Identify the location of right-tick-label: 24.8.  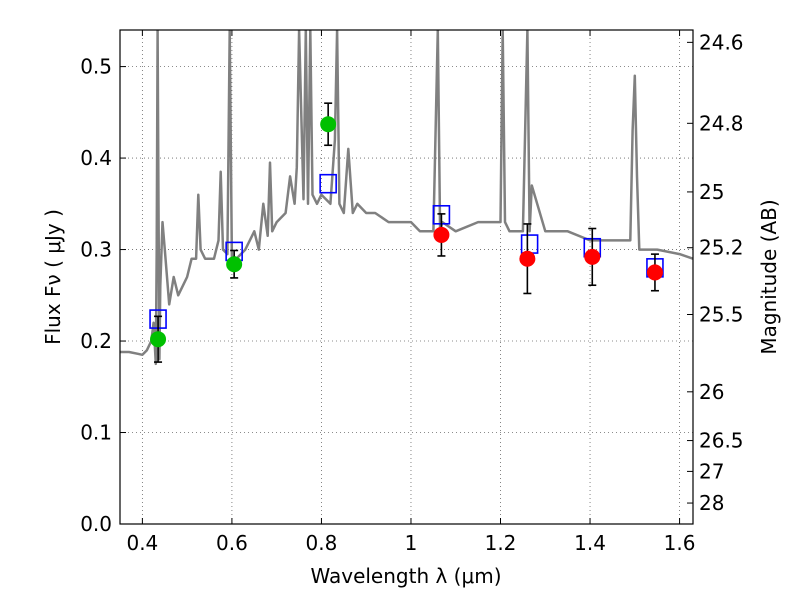
(721, 123).